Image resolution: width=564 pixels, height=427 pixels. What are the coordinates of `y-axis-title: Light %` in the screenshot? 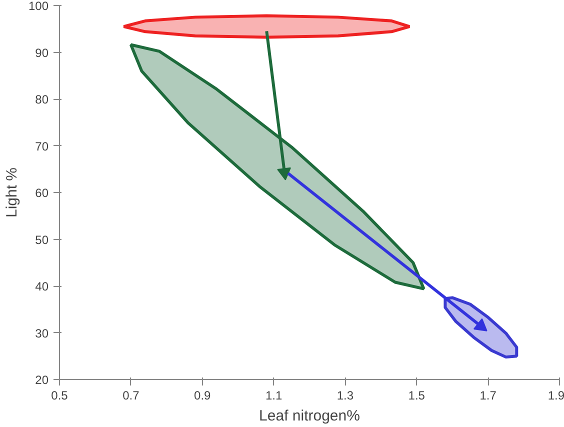 It's located at (11, 192).